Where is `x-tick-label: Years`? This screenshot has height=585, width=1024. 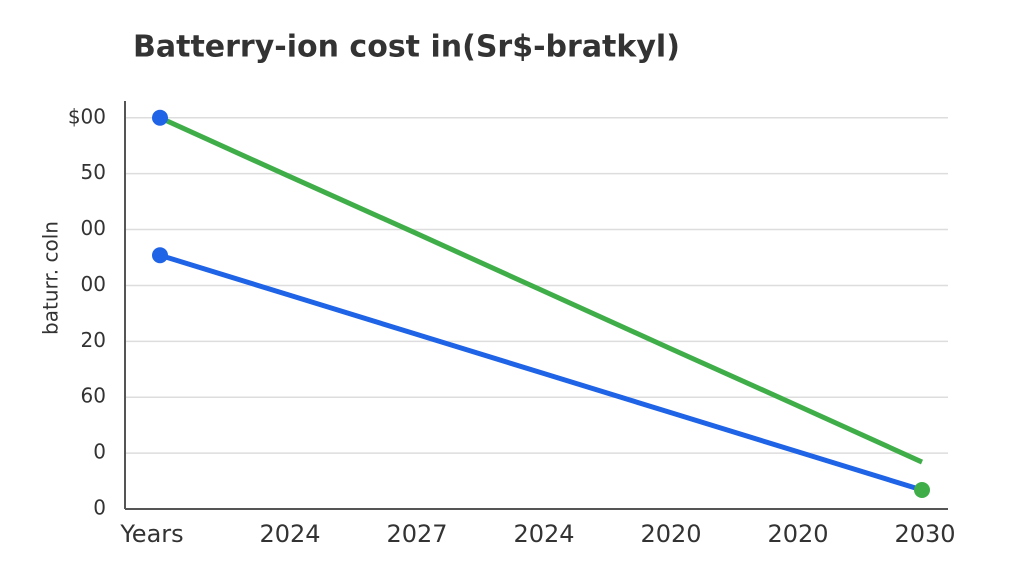 x-tick-label: Years is located at coordinates (151, 534).